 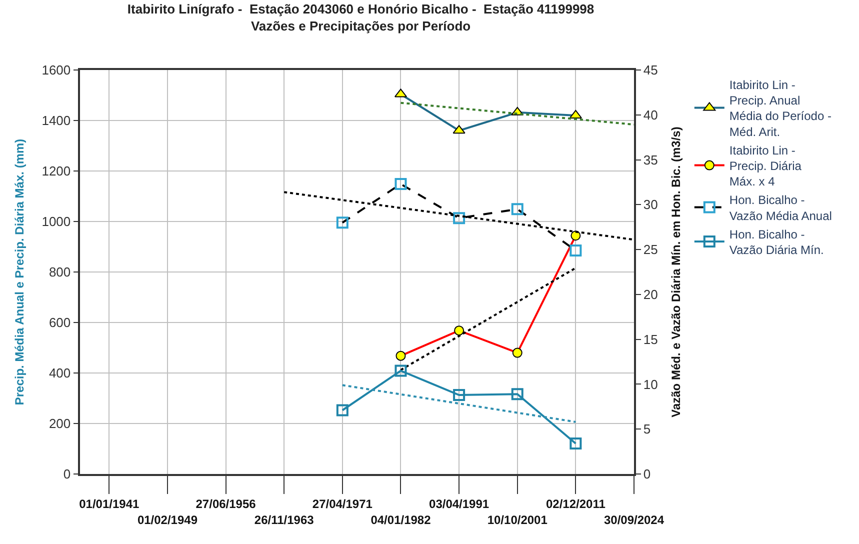 I want to click on legend-label: Hon. Bicalho - Vazão Média Anual, so click(x=780, y=208).